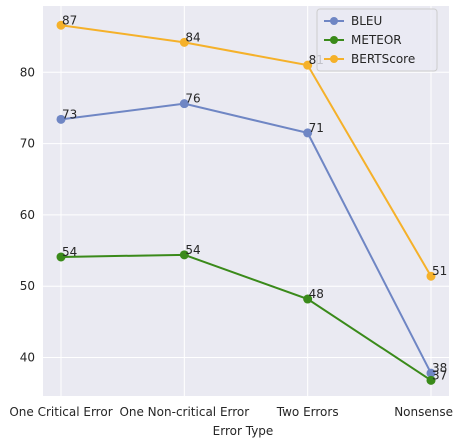 The height and width of the screenshot is (441, 455). I want to click on x-tick-label: One Critical Error, so click(60, 412).